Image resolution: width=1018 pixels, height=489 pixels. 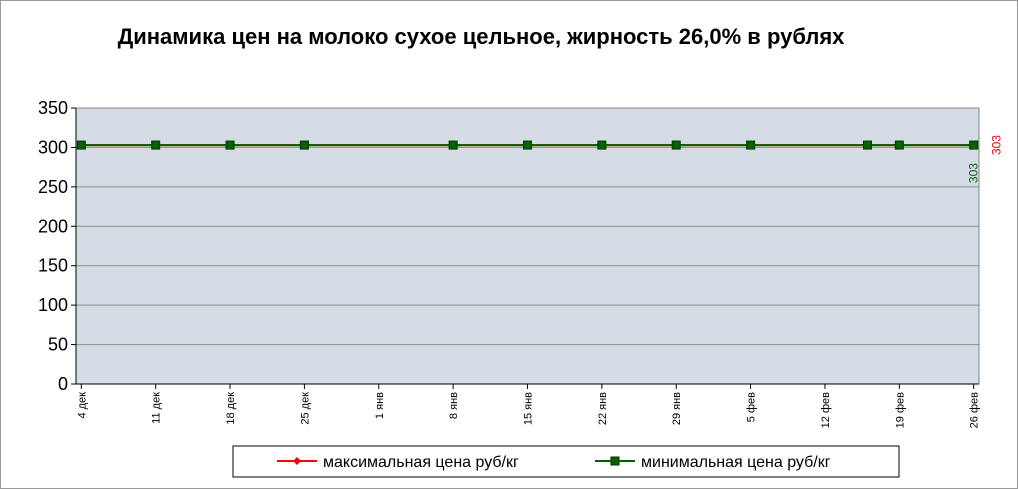 What do you see at coordinates (454, 405) in the screenshot?
I see `x-tick-label: 8 янв` at bounding box center [454, 405].